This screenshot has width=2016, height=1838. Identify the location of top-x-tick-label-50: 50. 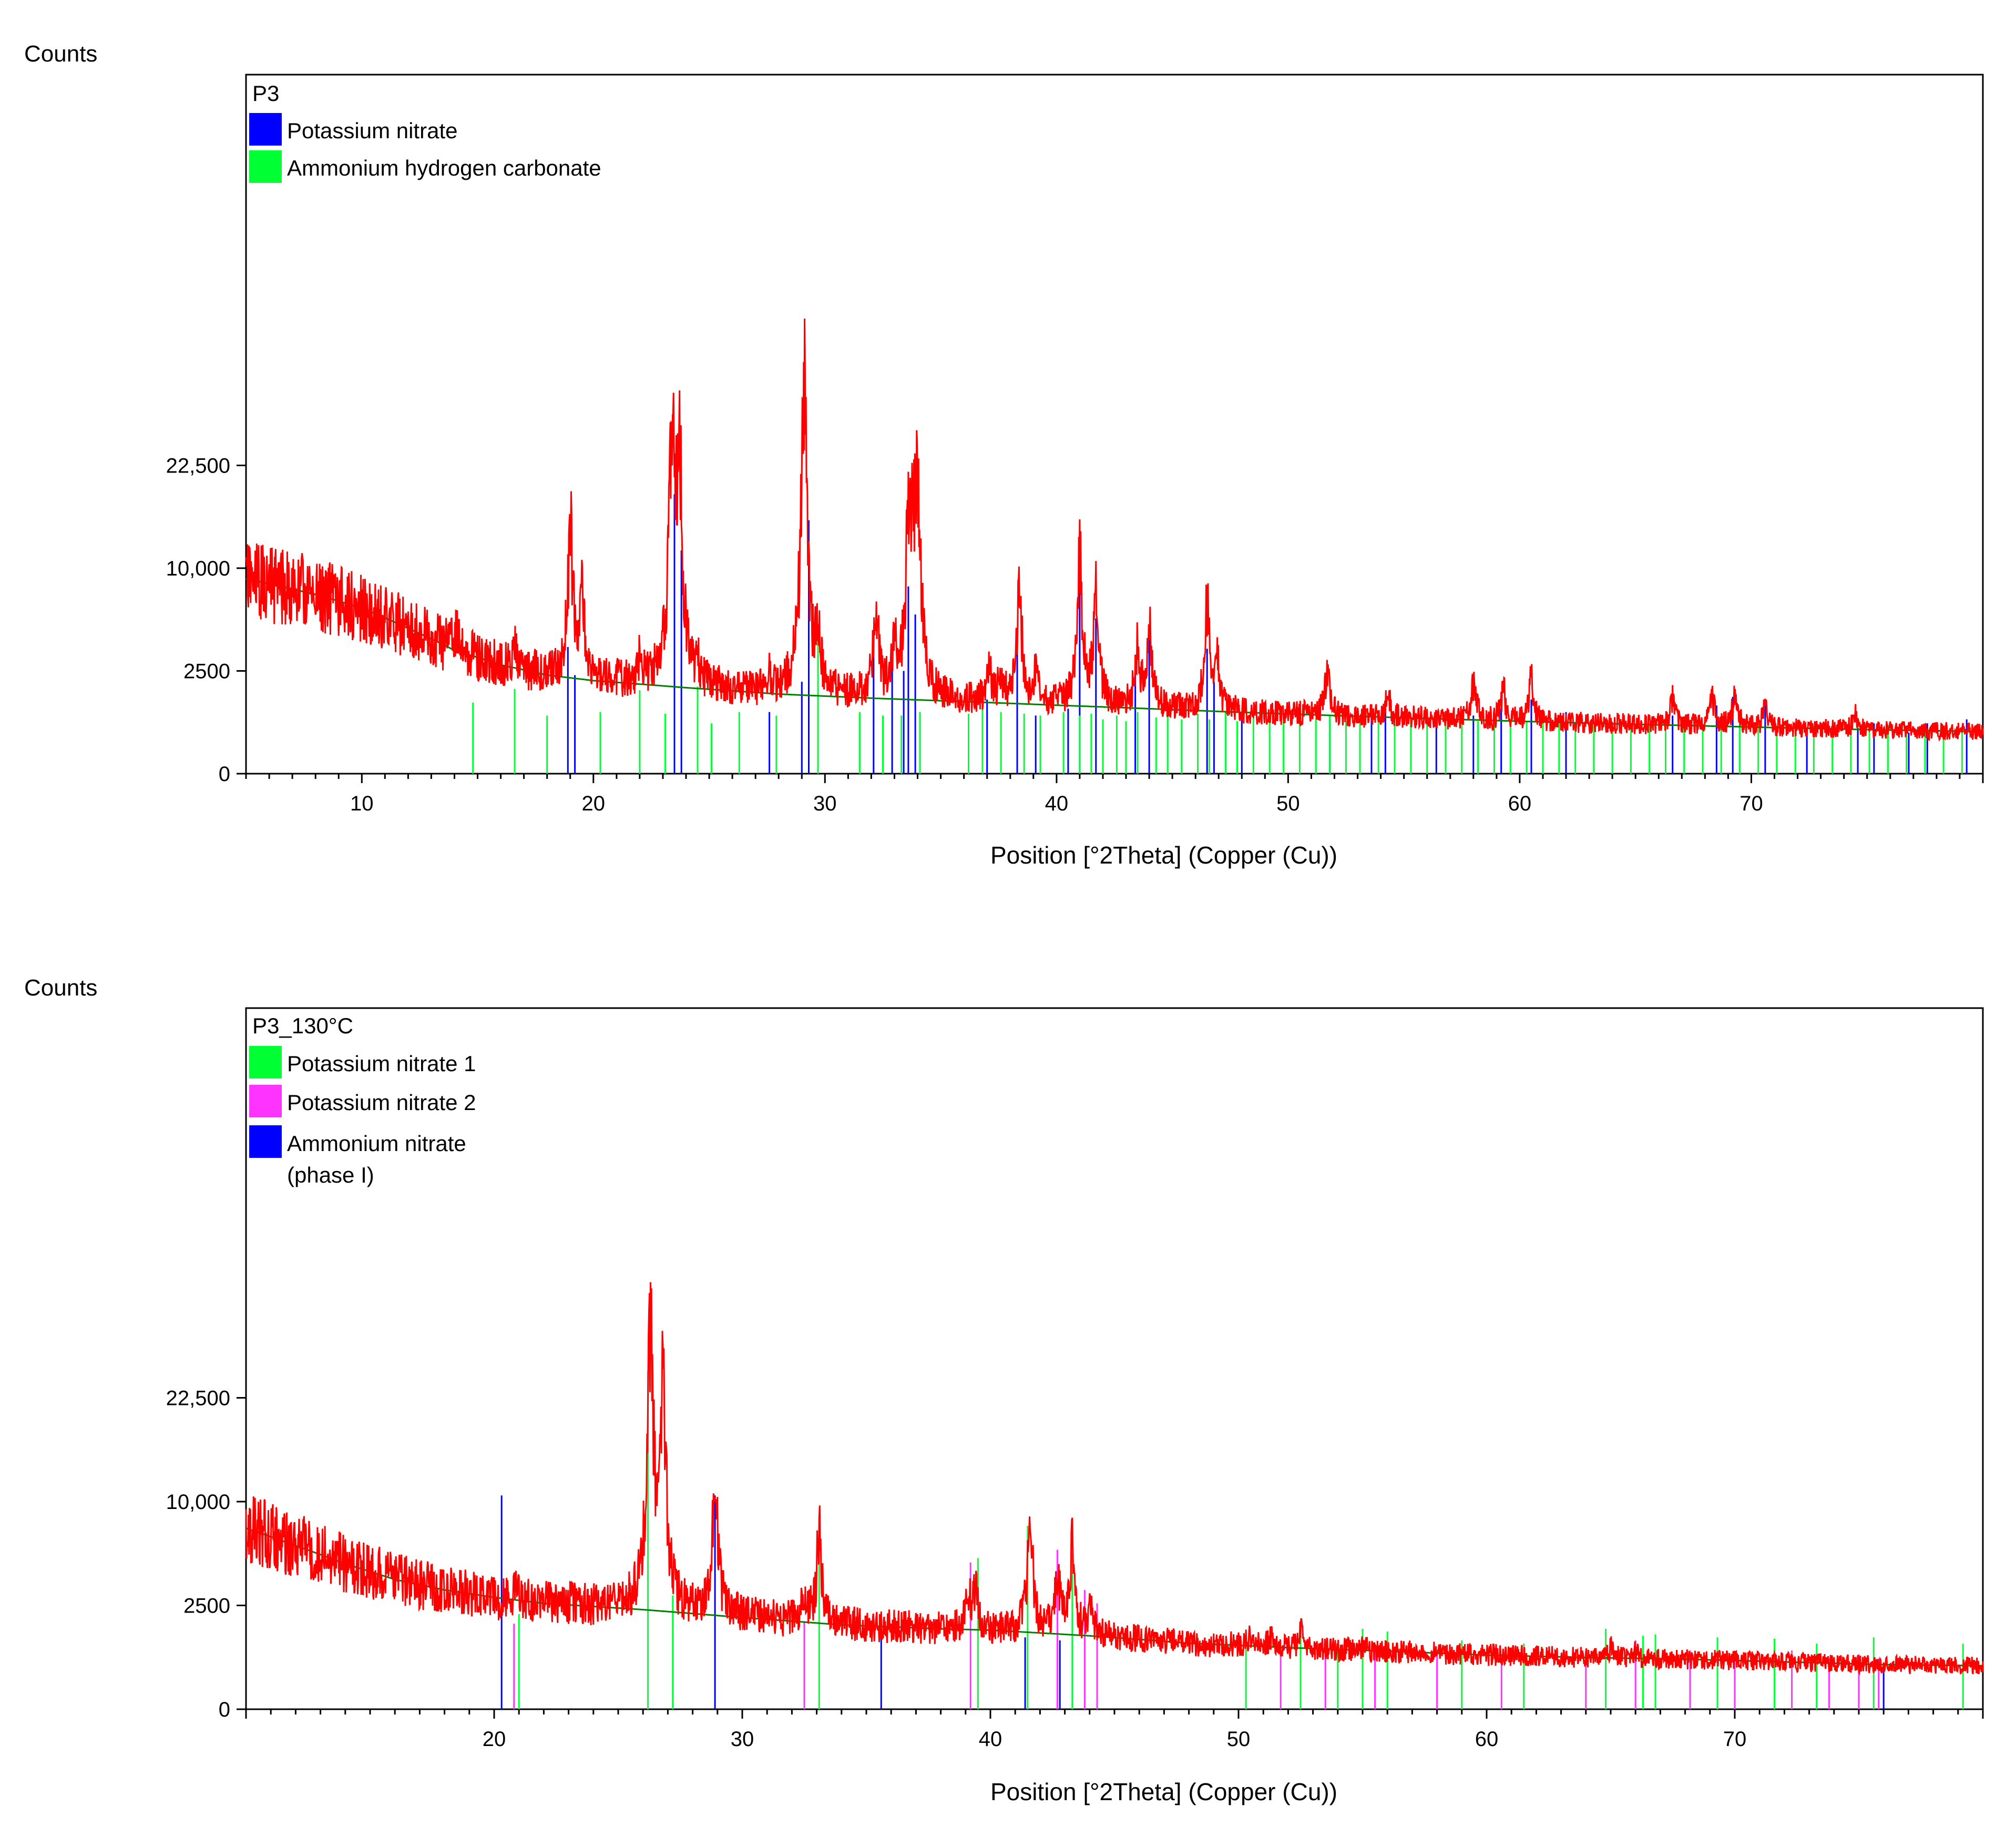
(1288, 803).